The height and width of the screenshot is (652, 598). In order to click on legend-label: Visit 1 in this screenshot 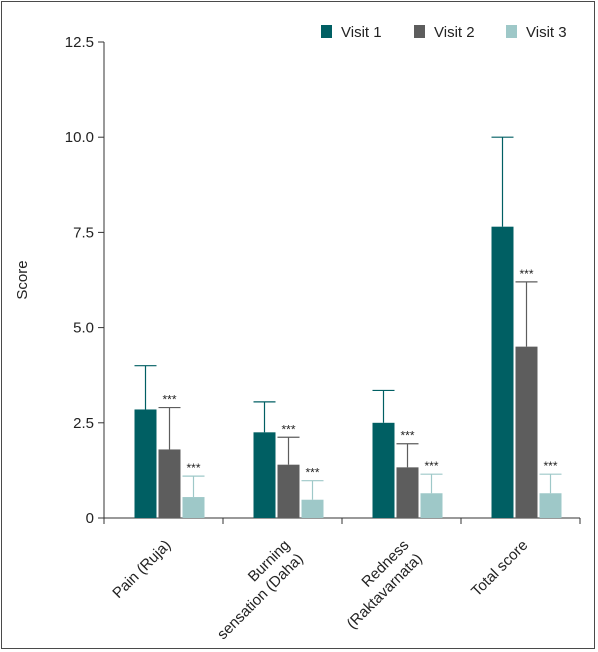, I will do `click(361, 32)`.